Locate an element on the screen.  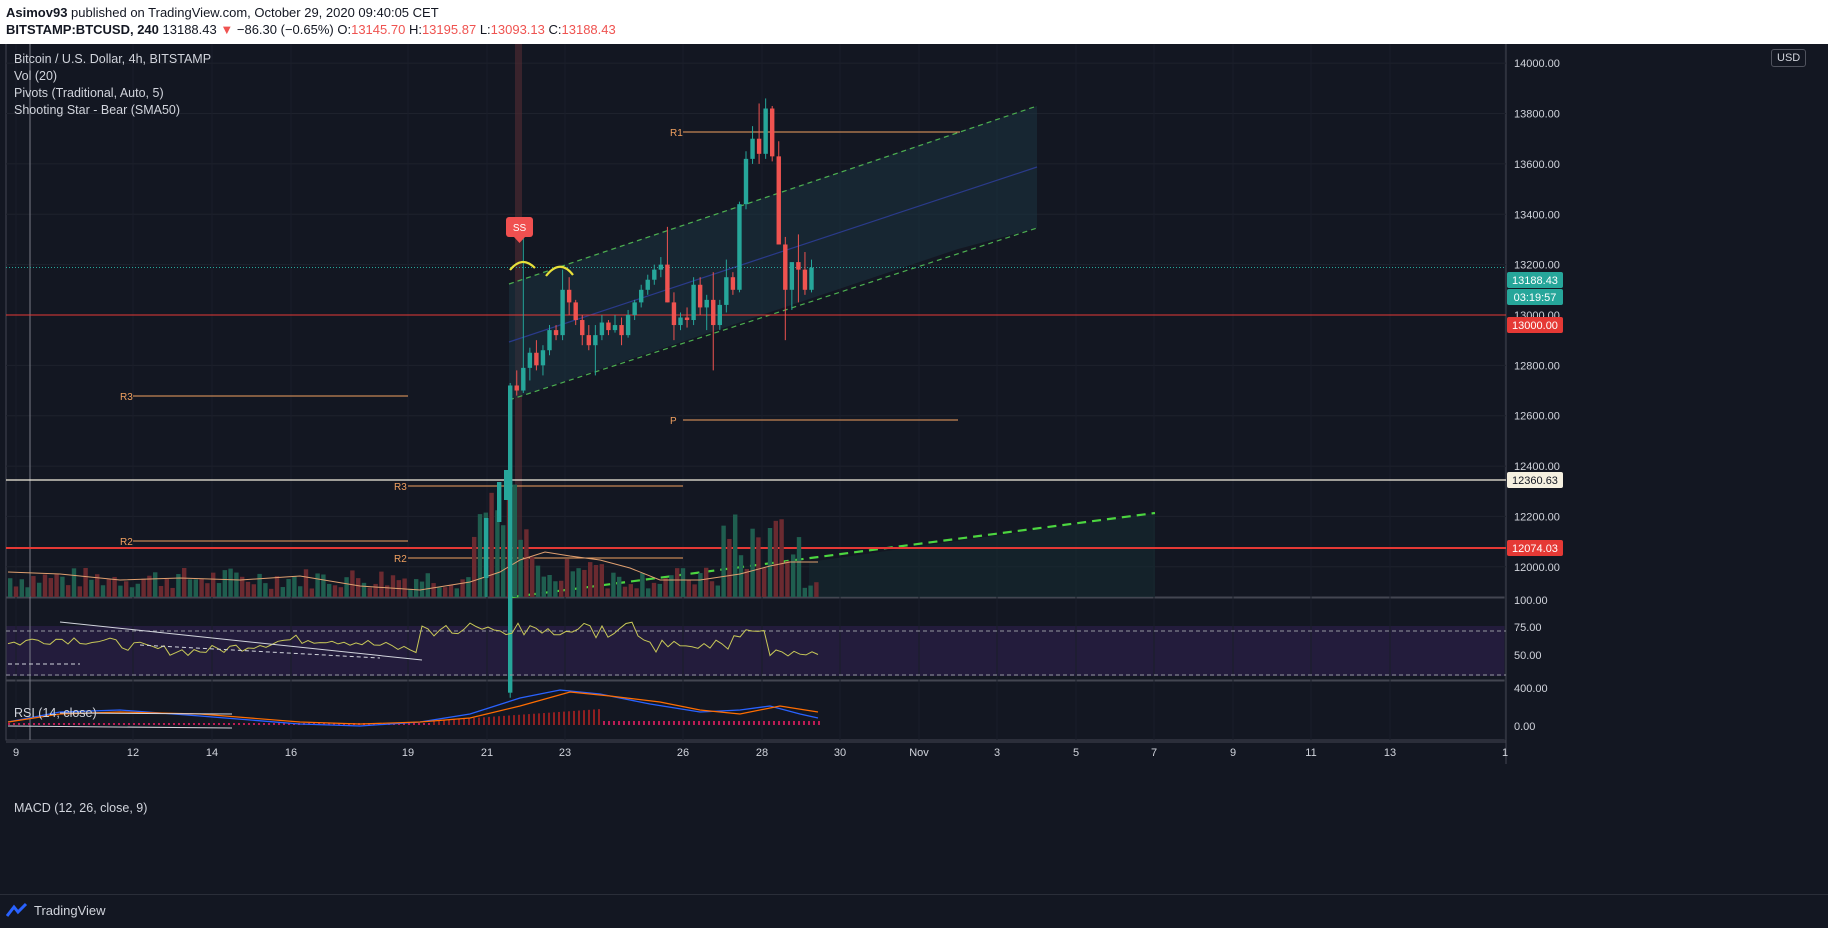
trendline-fill is located at coordinates (982, 555).